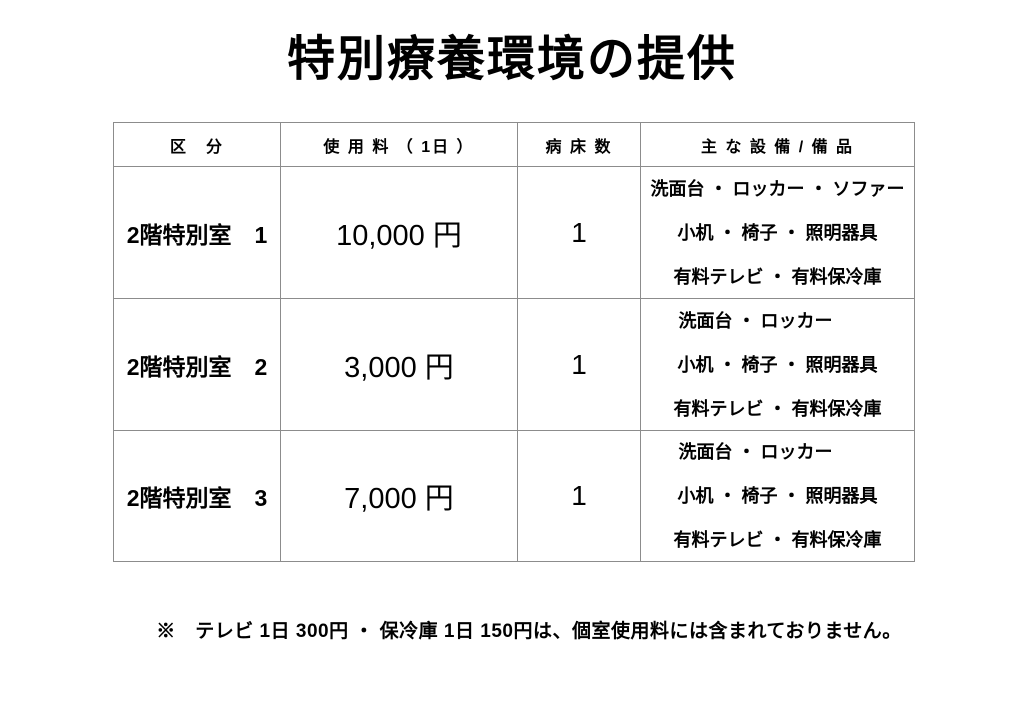 Image resolution: width=1024 pixels, height=724 pixels. I want to click on room-fee: 7,000 円, so click(399, 496).